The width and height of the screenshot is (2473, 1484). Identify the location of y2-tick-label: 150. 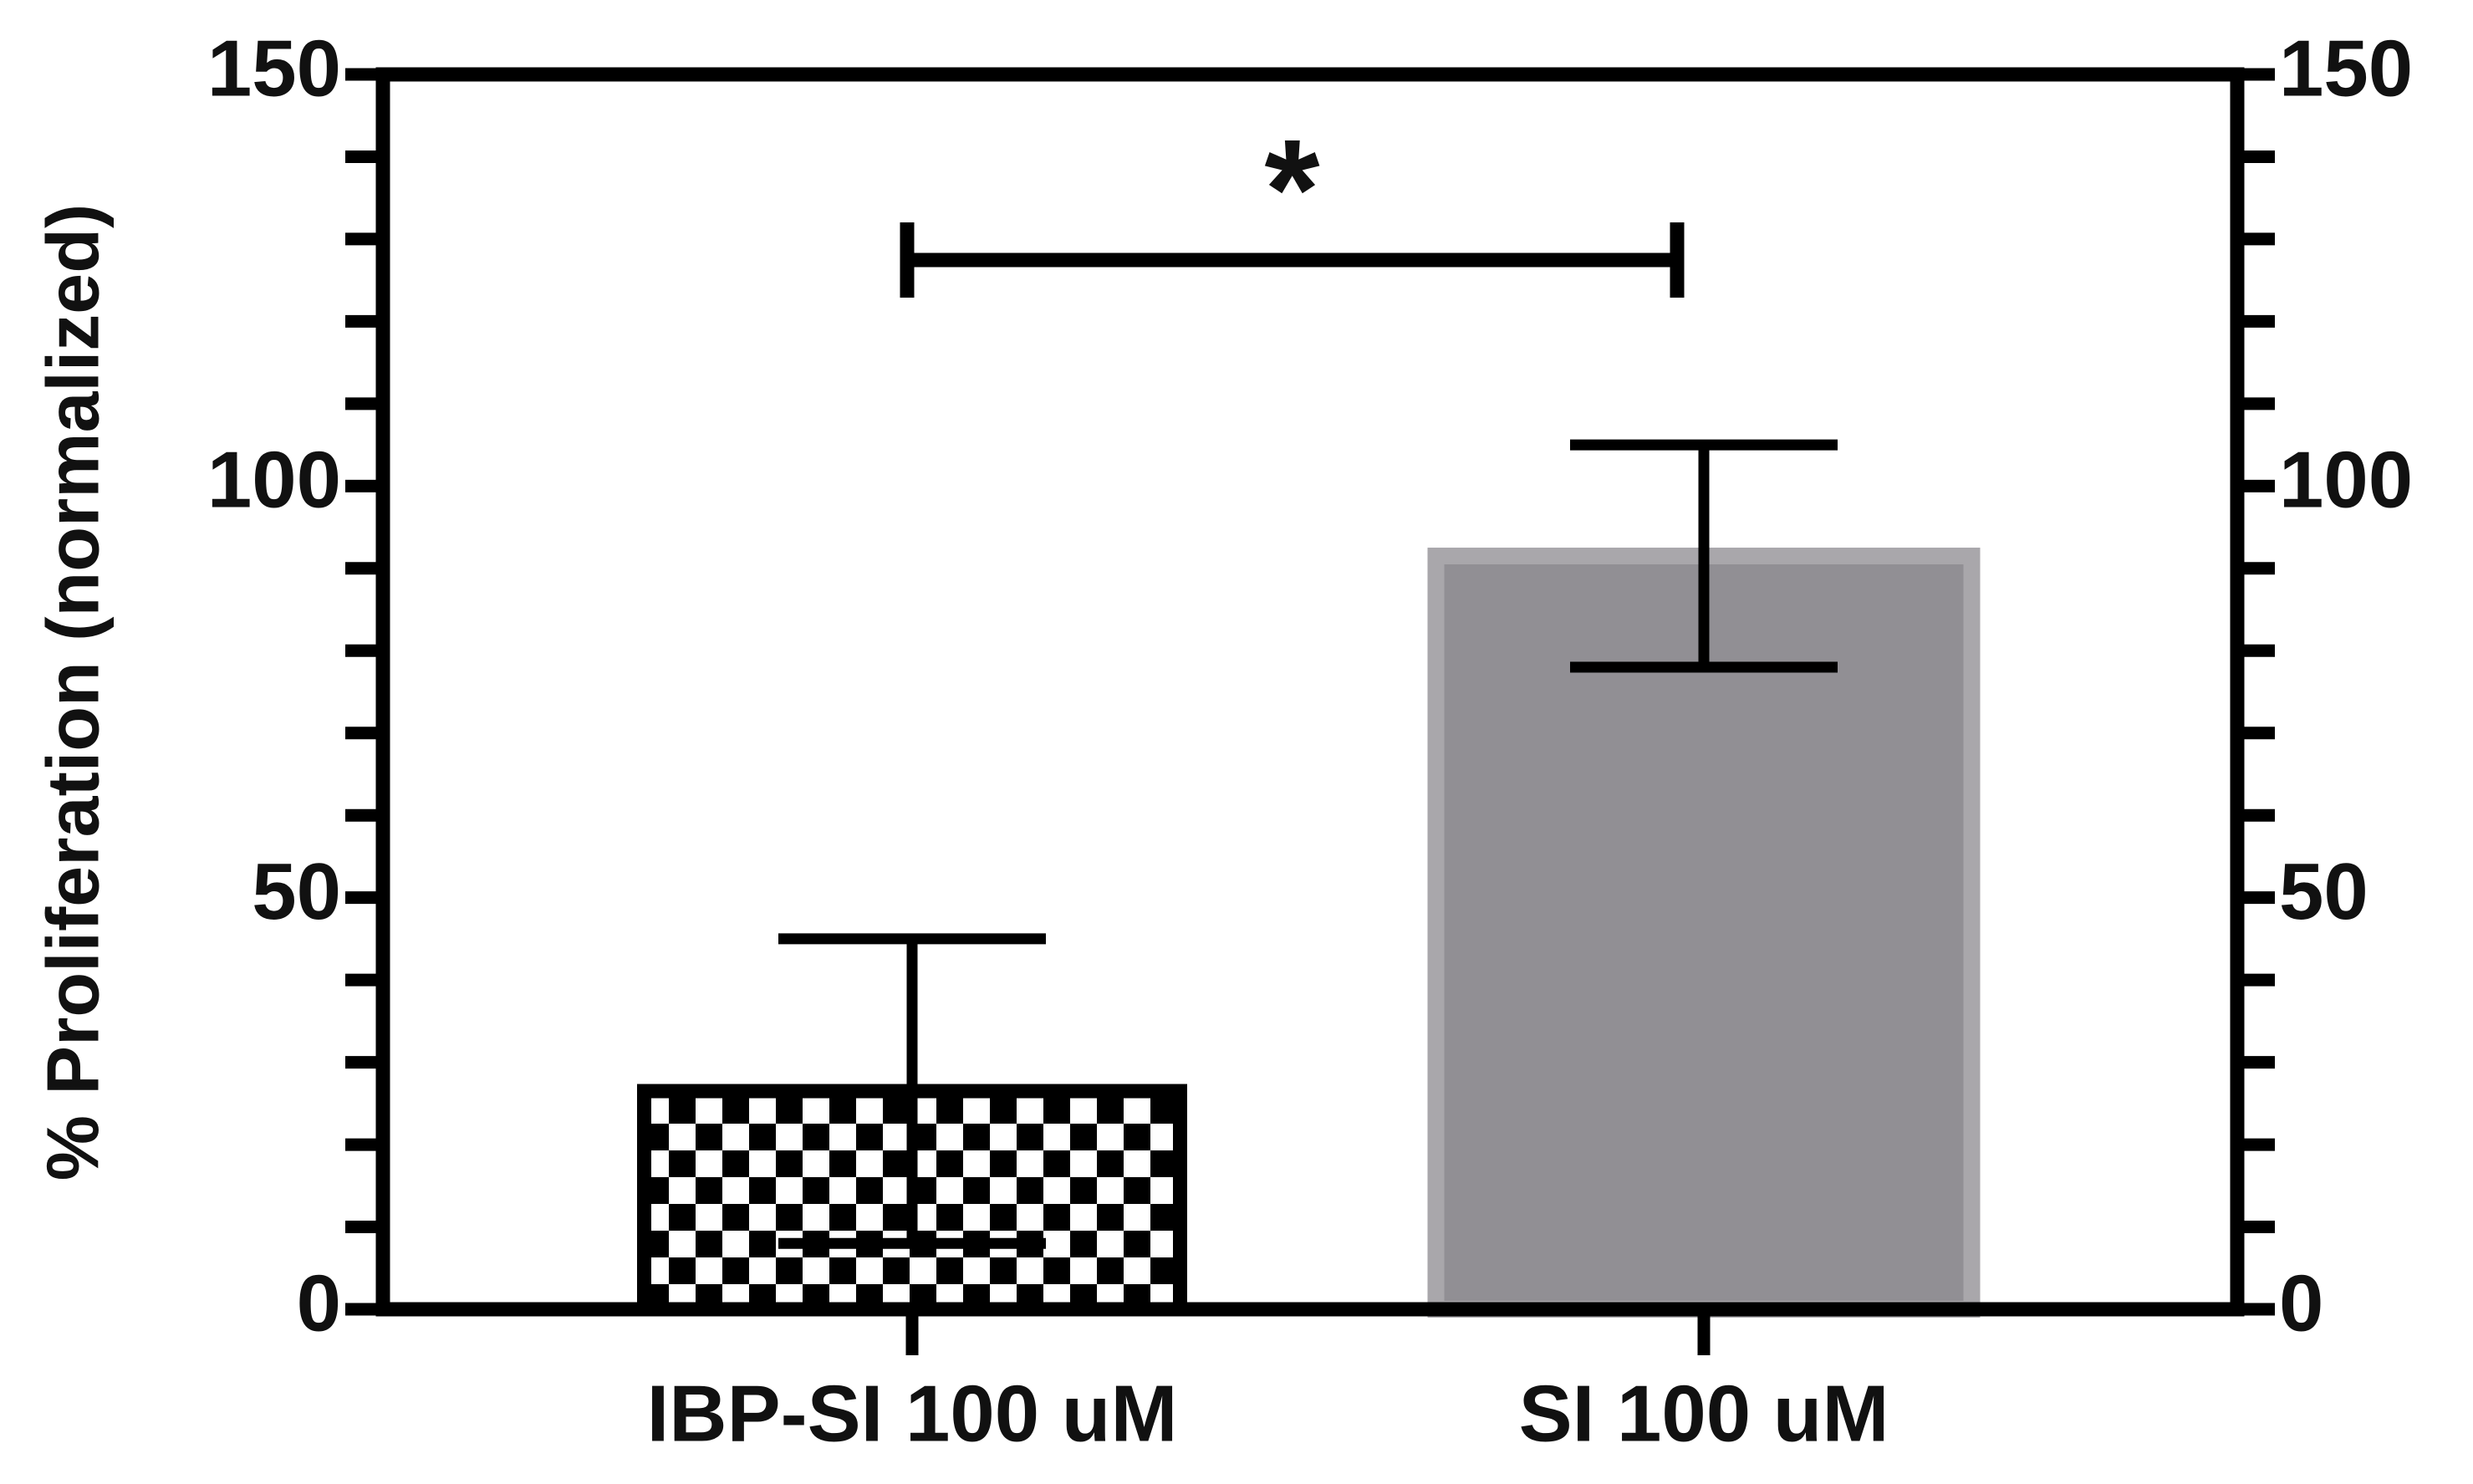
(2346, 68).